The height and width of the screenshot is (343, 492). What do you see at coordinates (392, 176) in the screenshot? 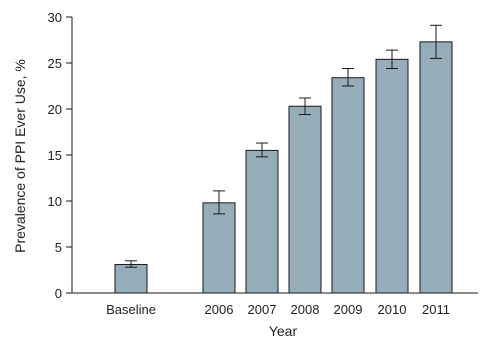
I see `bar-2010` at bounding box center [392, 176].